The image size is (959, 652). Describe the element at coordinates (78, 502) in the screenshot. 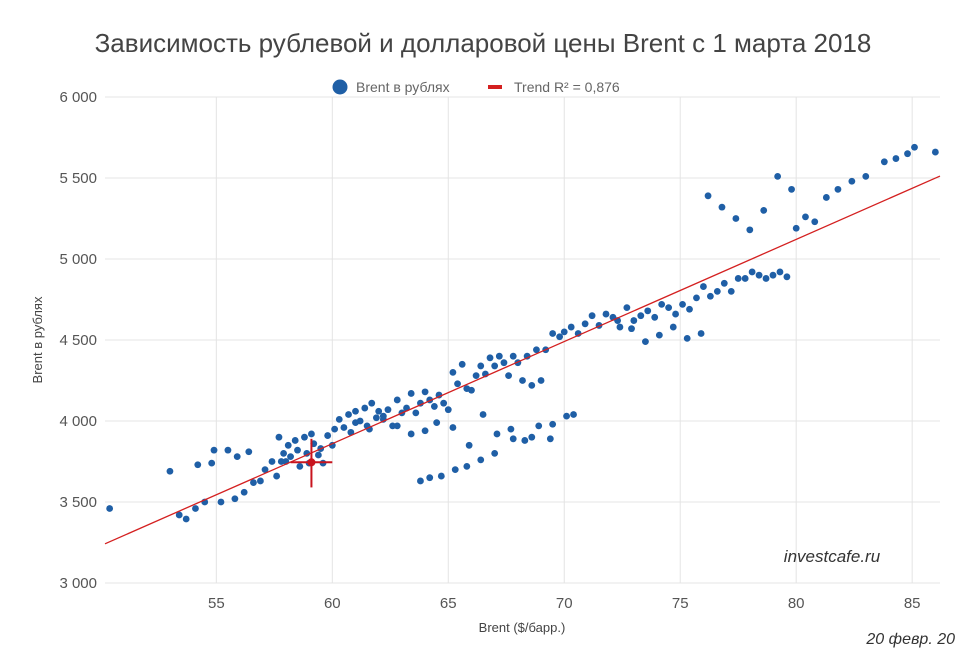

I see `y-tick-label: 3 500` at that location.